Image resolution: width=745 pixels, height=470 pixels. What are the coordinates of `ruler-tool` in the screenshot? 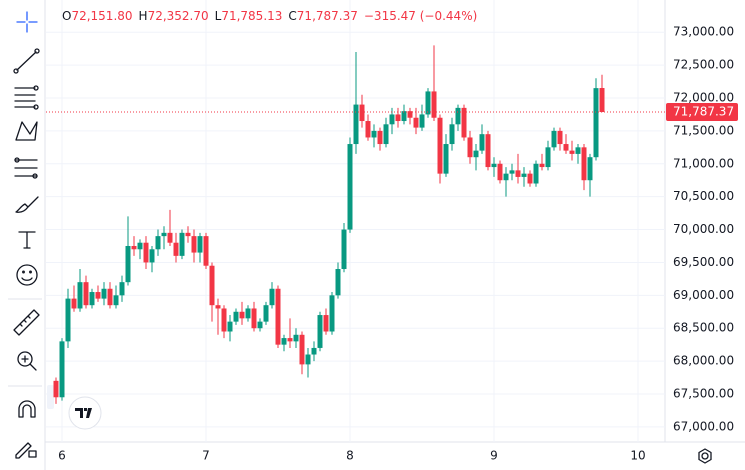 It's located at (26, 322).